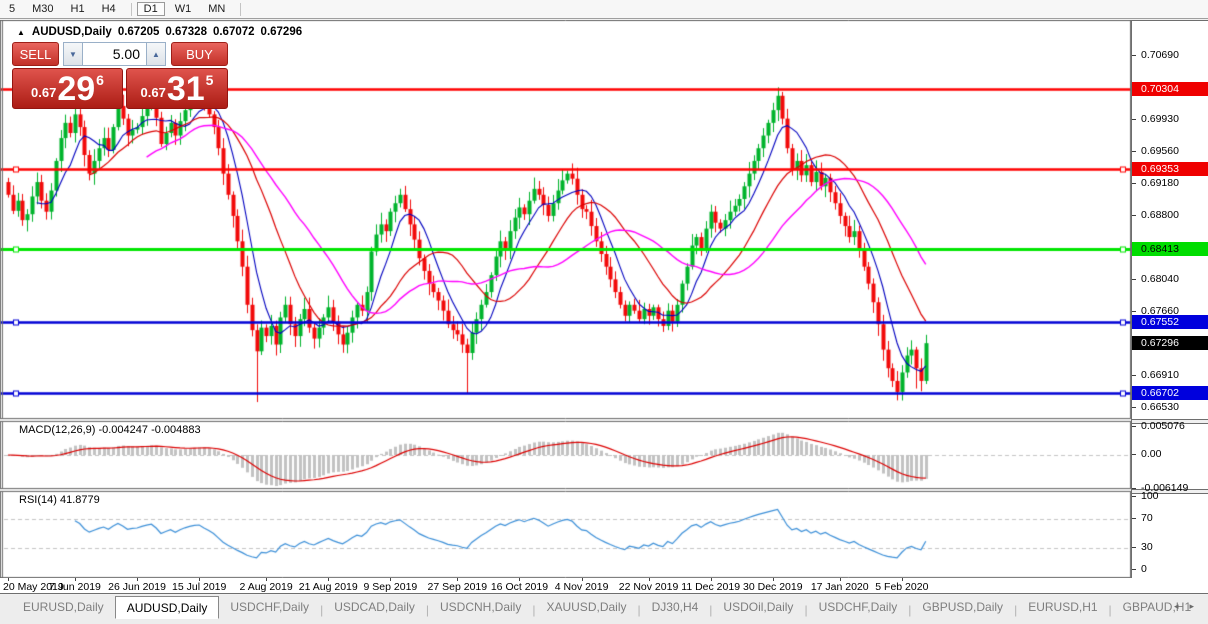  I want to click on tab-gbpusd-daily: GBPUSD,Daily, so click(963, 606).